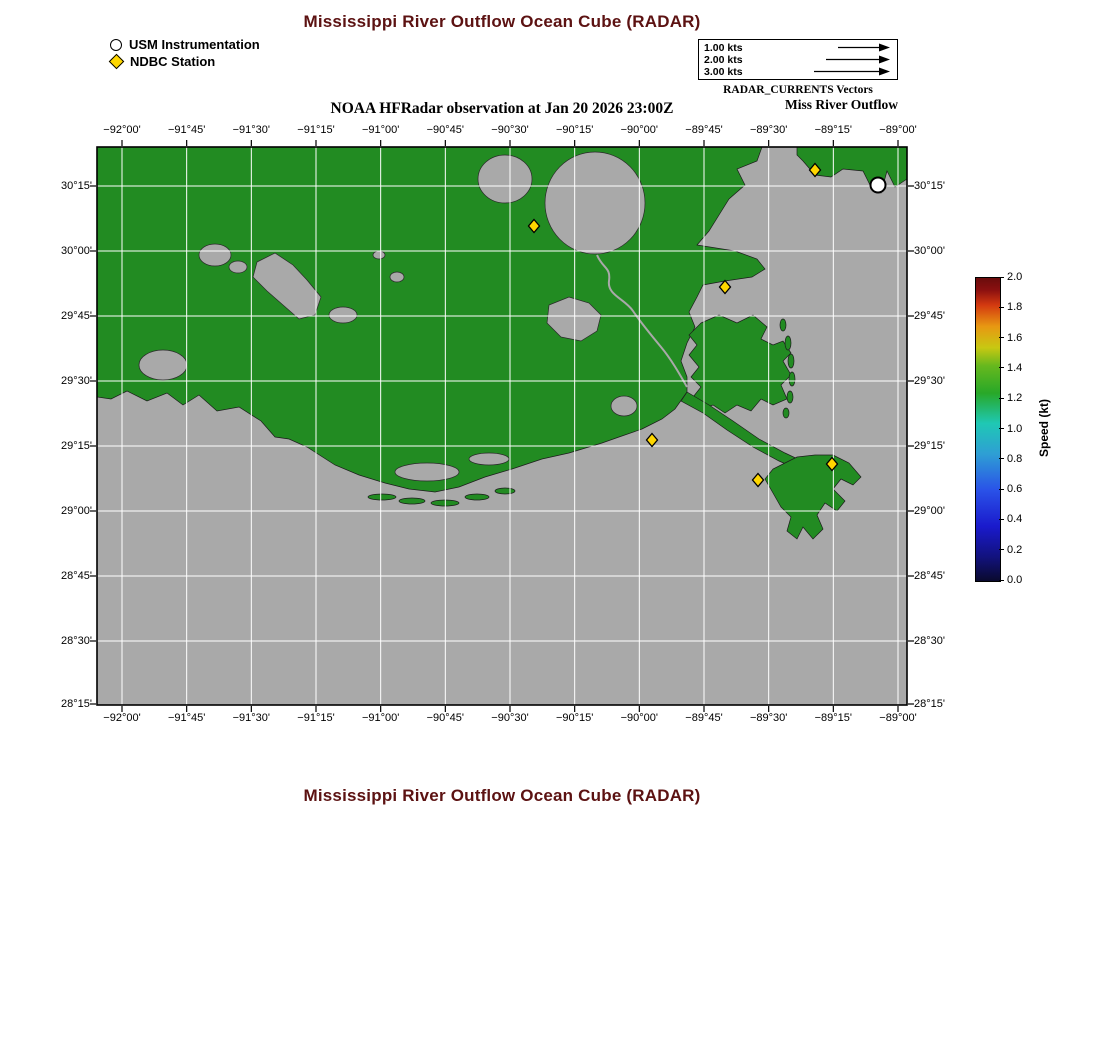 Image resolution: width=1100 pixels, height=1050 pixels. What do you see at coordinates (1015, 277) in the screenshot?
I see `colorbar-tick-label: 2.0` at bounding box center [1015, 277].